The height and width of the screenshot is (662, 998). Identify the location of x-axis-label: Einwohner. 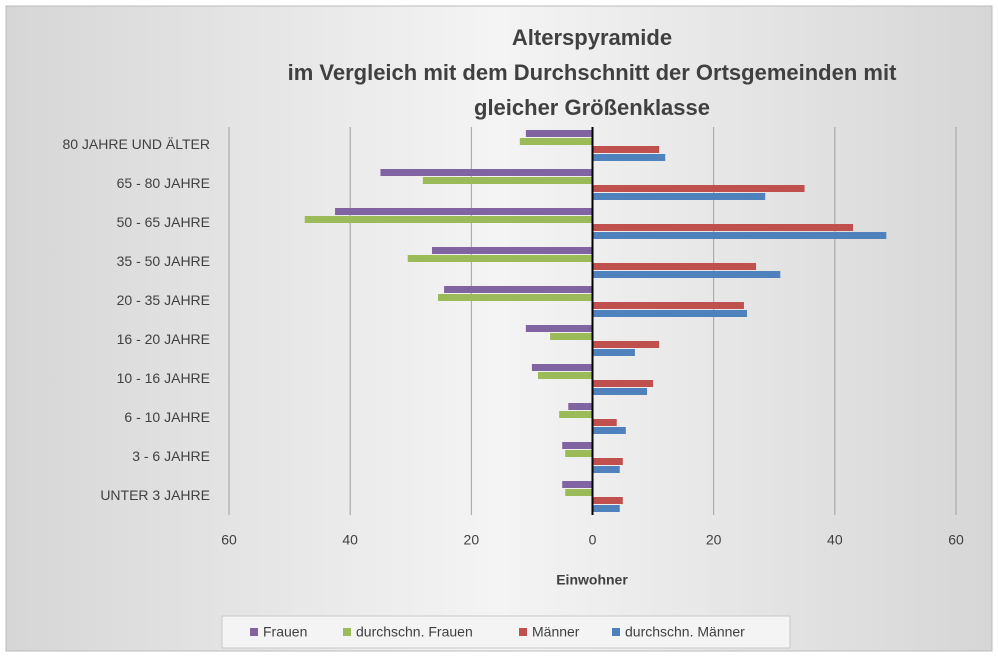
(592, 580).